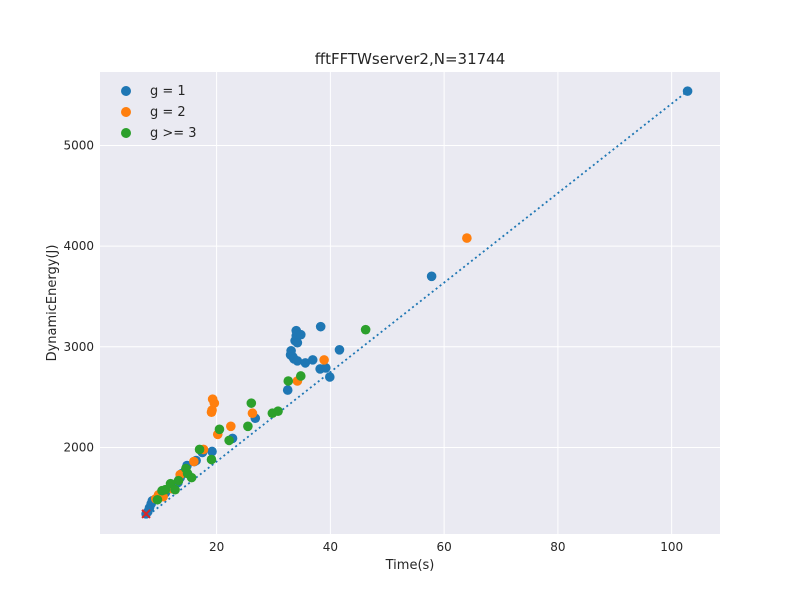  I want to click on x-axis-label: Time(s), so click(410, 565).